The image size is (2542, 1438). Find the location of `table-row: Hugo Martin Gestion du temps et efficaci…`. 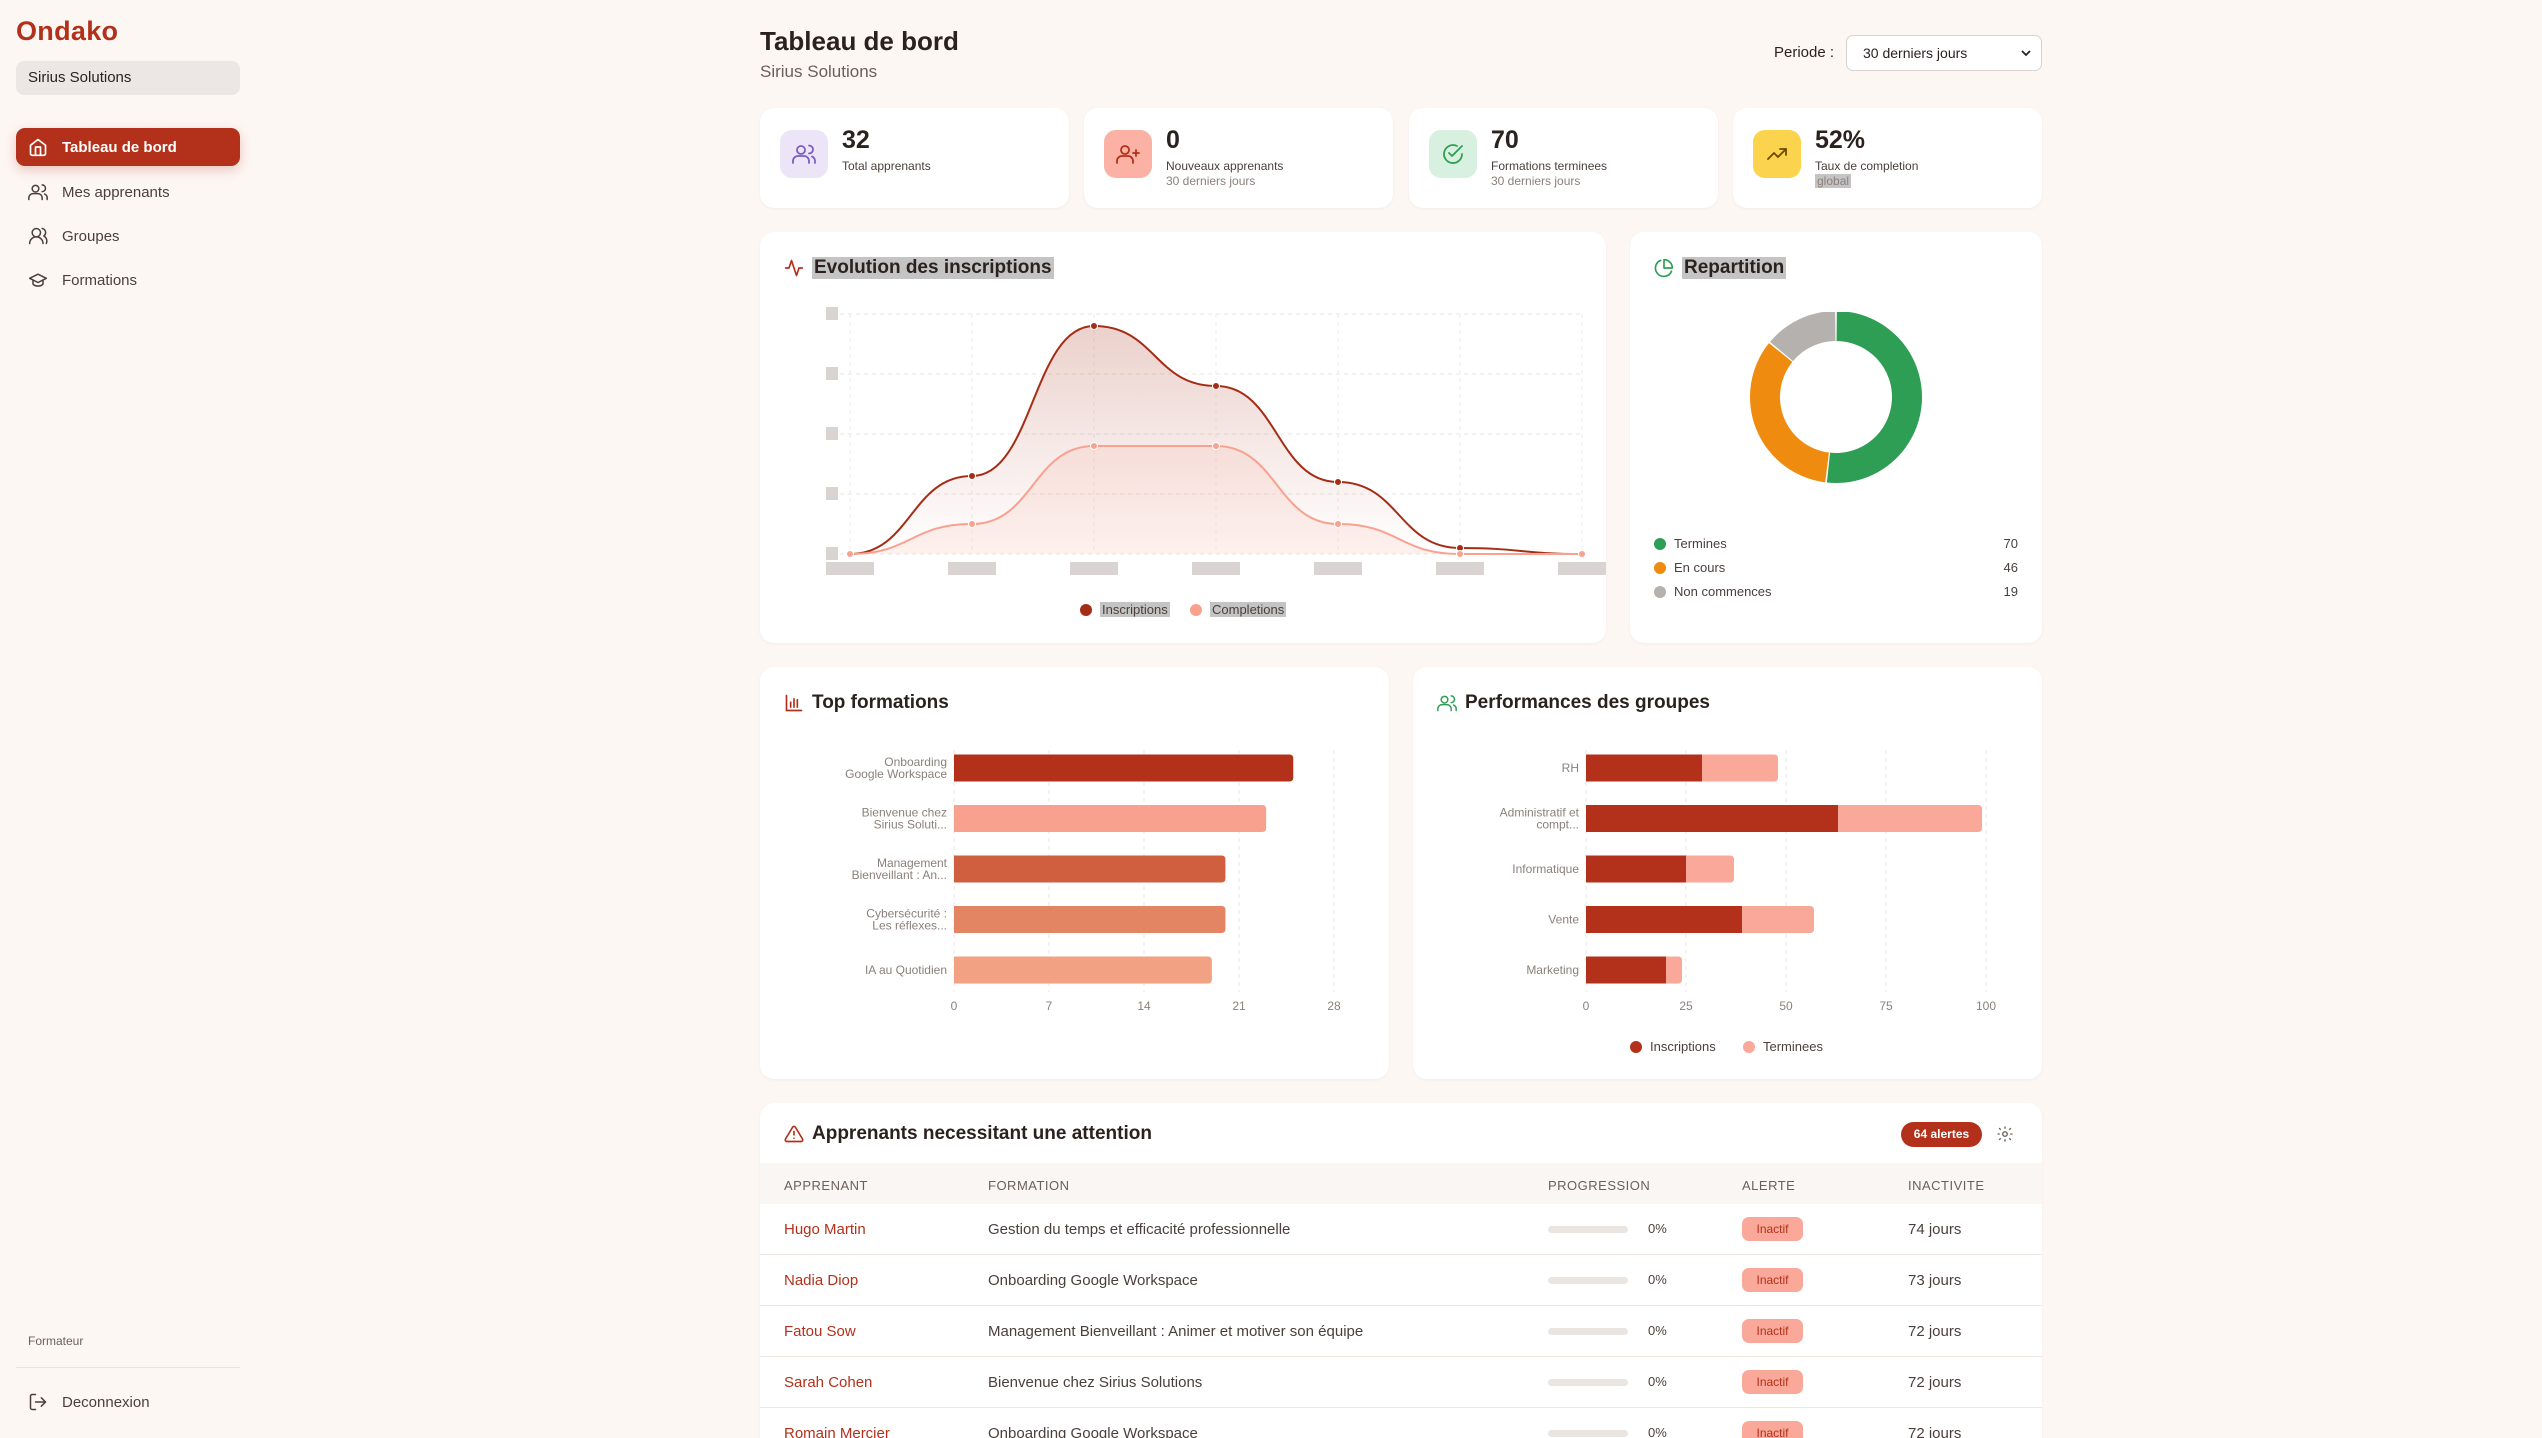

table-row: Hugo Martin Gestion du temps et efficaci… is located at coordinates (1401, 1229).